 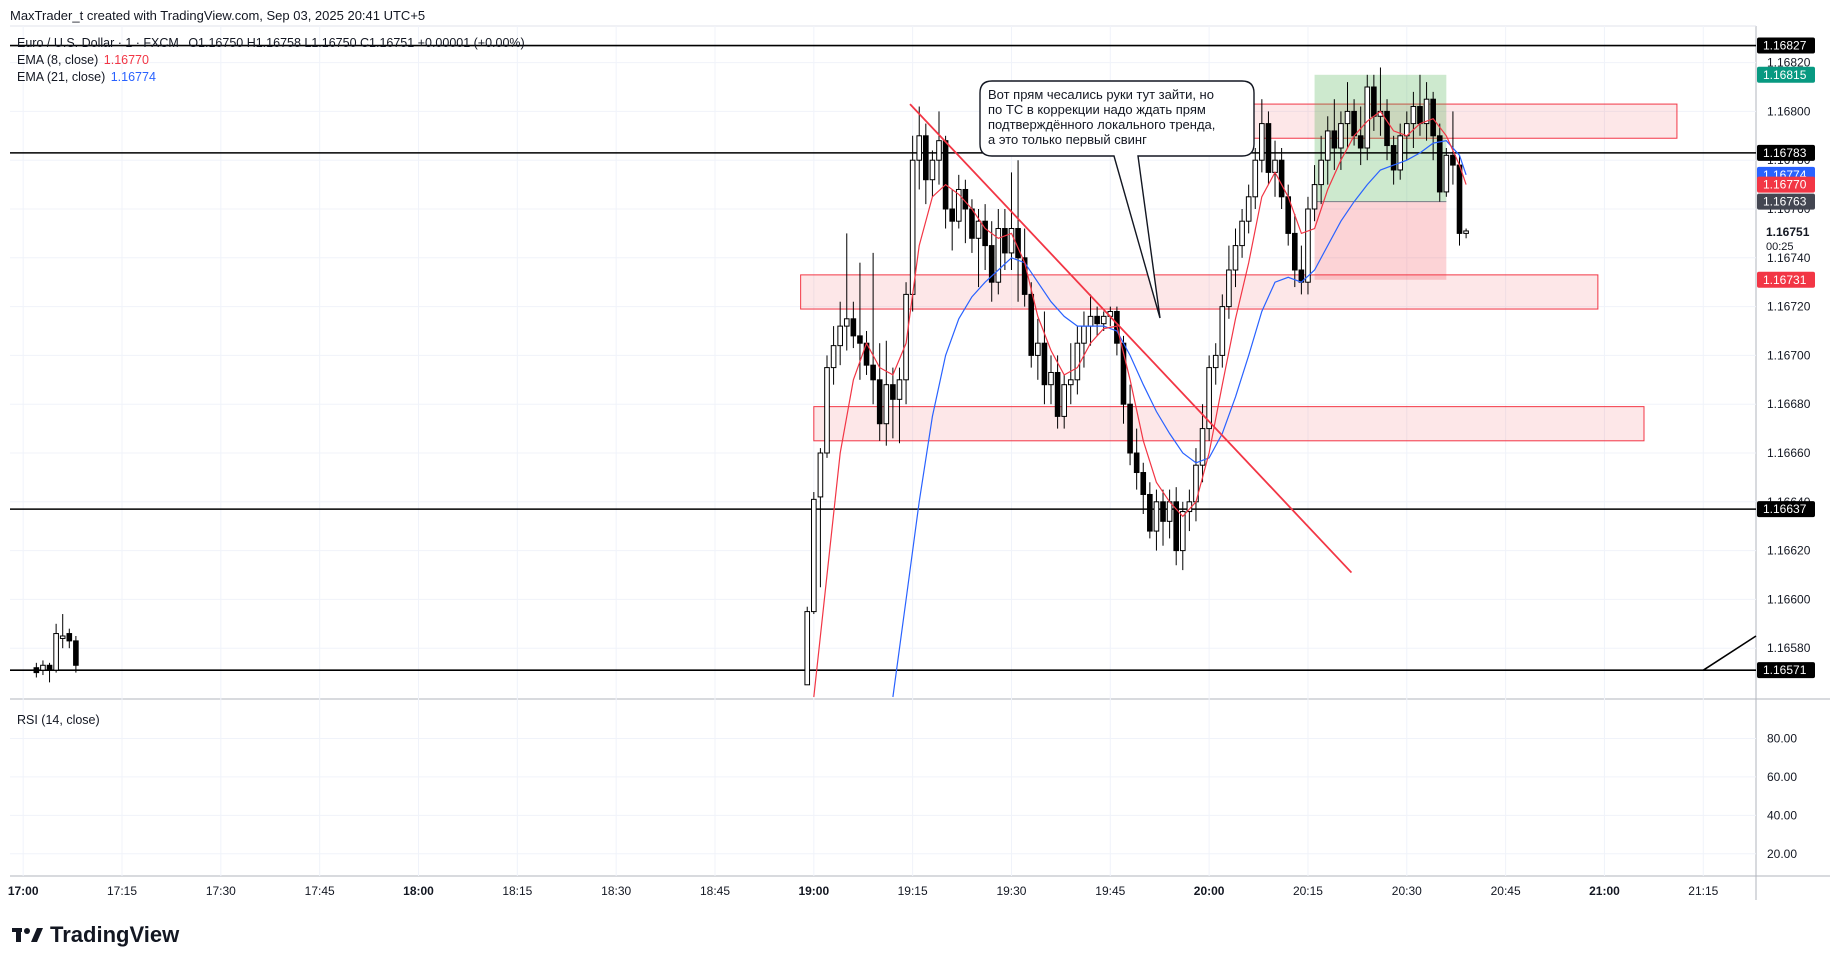 What do you see at coordinates (1380, 177) in the screenshot?
I see `position-tool` at bounding box center [1380, 177].